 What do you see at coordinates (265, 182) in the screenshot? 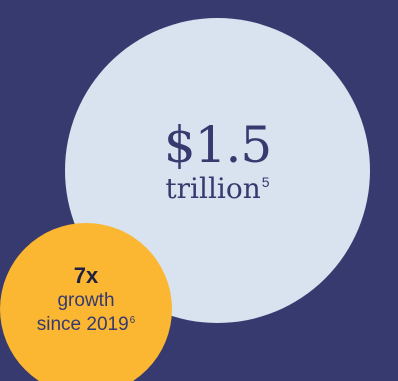
I see `primary-stat-footnote: 5` at bounding box center [265, 182].